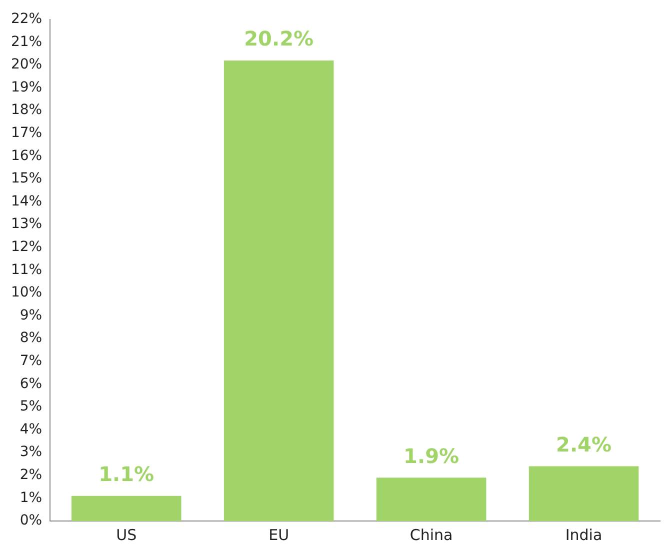 This screenshot has width=670, height=559. I want to click on y-tick-label: 1%, so click(31, 498).